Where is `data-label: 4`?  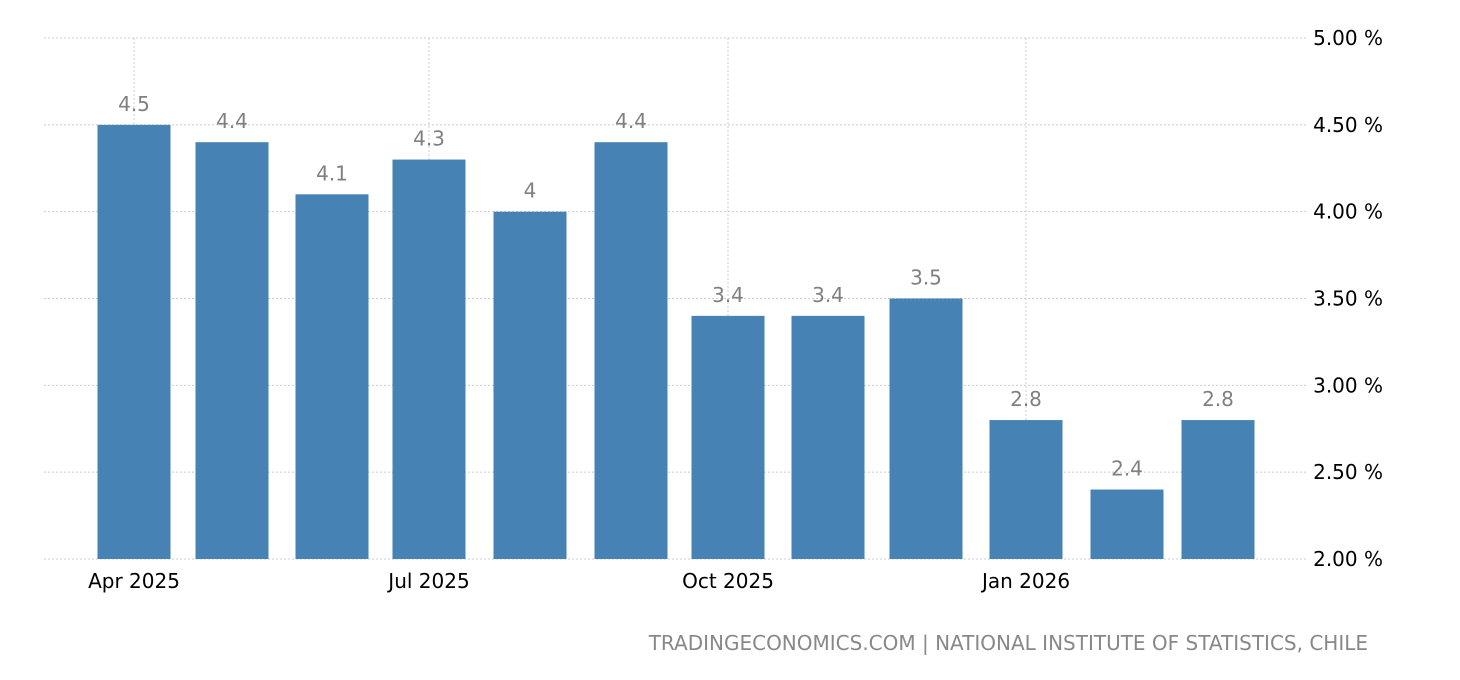
data-label: 4 is located at coordinates (530, 191).